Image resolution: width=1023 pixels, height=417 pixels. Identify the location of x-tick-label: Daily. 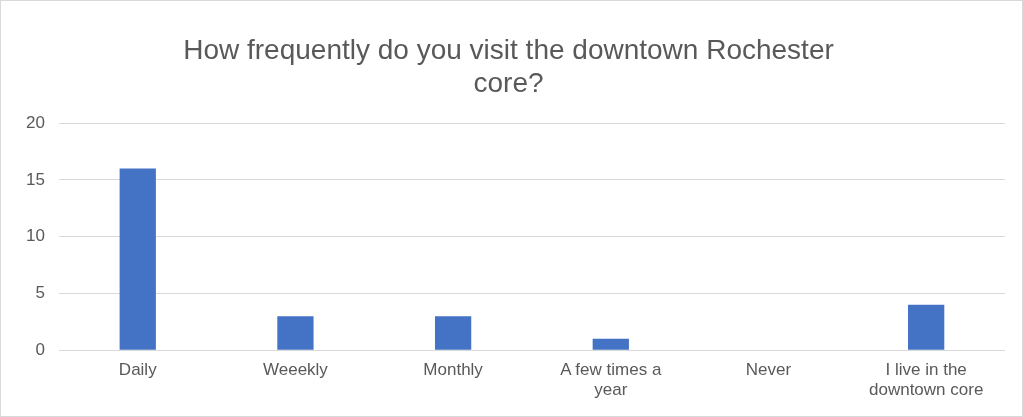
(138, 370).